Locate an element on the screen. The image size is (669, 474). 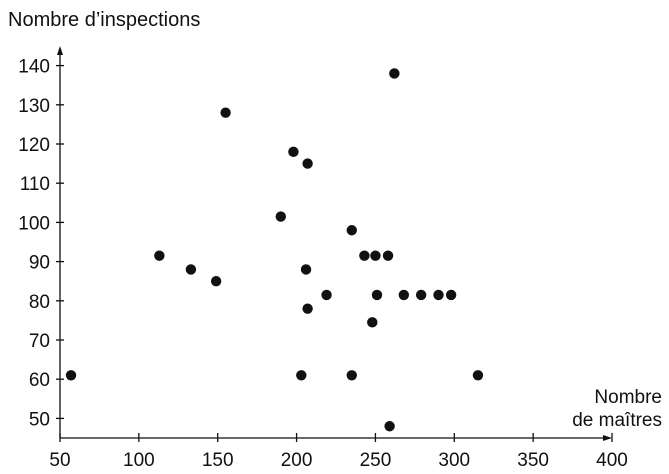
y-tick-label: 120 is located at coordinates (34, 145).